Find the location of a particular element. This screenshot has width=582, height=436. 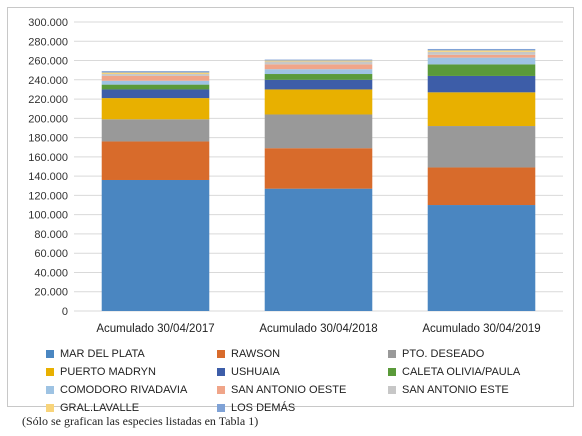

y-tick-label: 240.000 is located at coordinates (48, 81).